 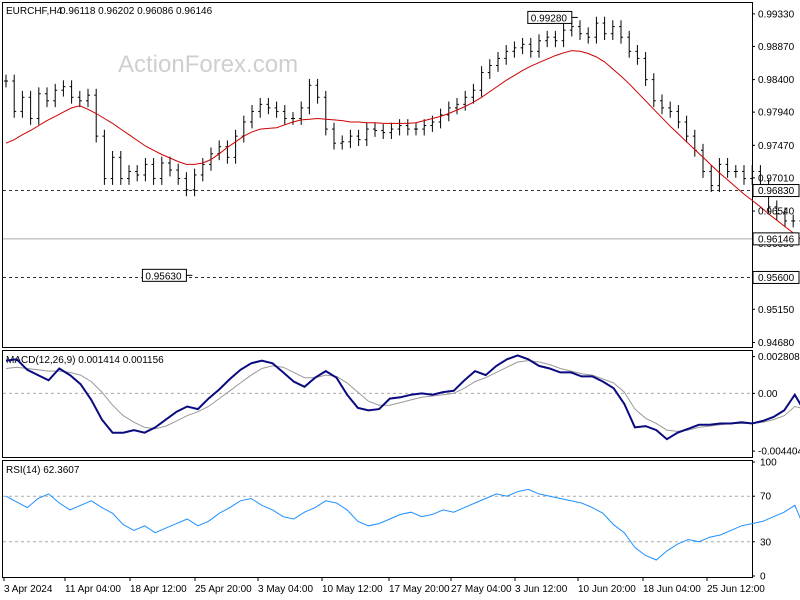 What do you see at coordinates (223, 589) in the screenshot?
I see `time-tick-label: 25 Apr 20:00` at bounding box center [223, 589].